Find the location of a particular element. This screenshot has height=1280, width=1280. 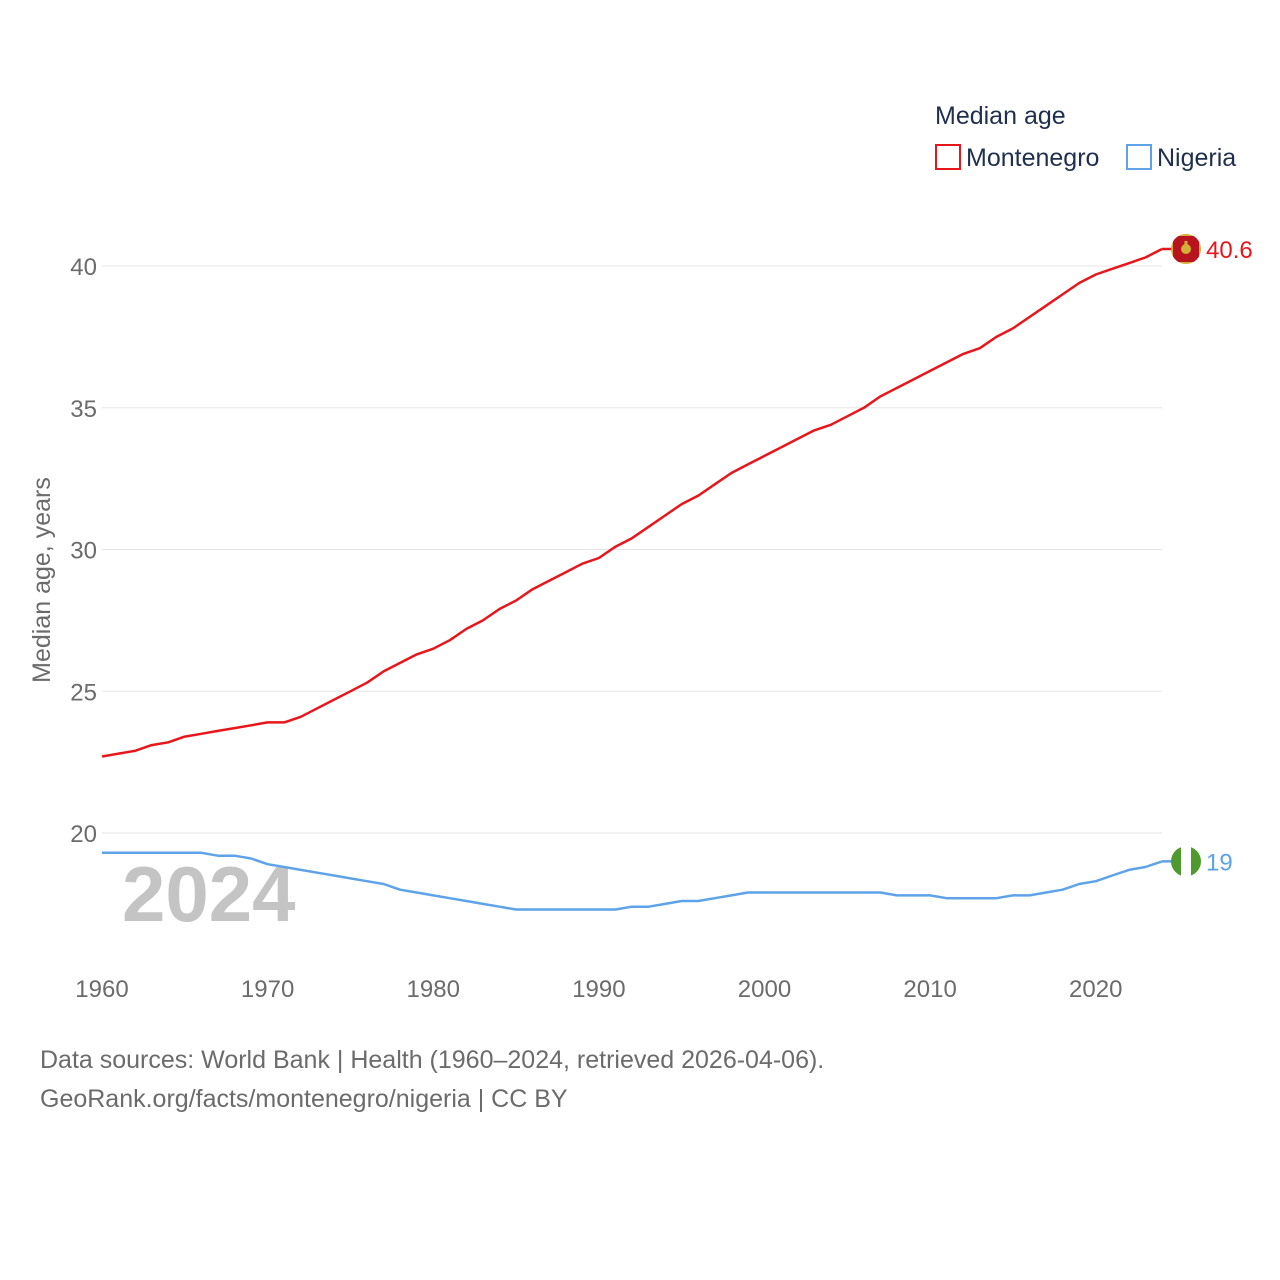

legend-swatch-nigeria is located at coordinates (1139, 157).